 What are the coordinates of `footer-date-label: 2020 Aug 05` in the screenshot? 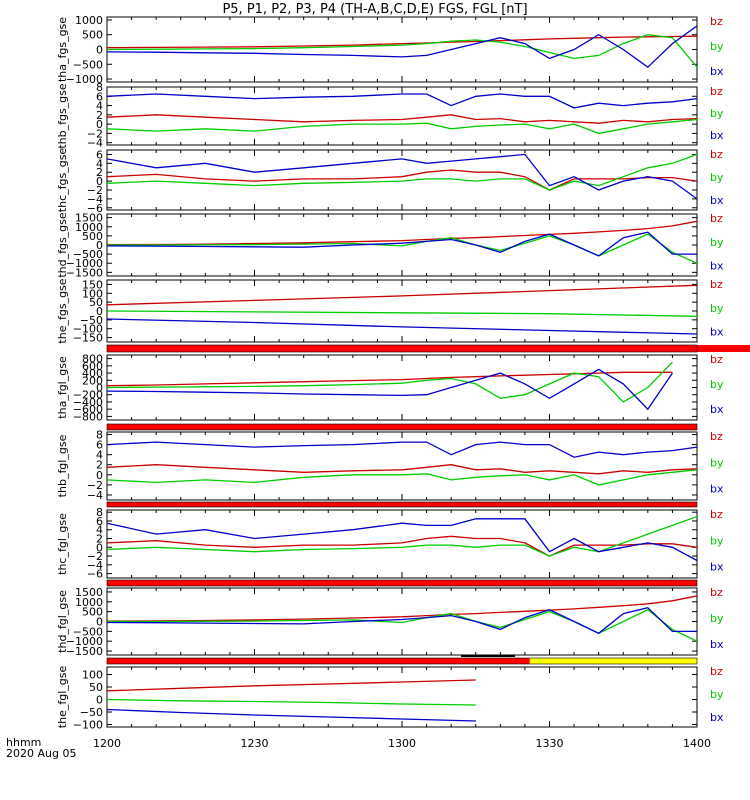 It's located at (41, 753).